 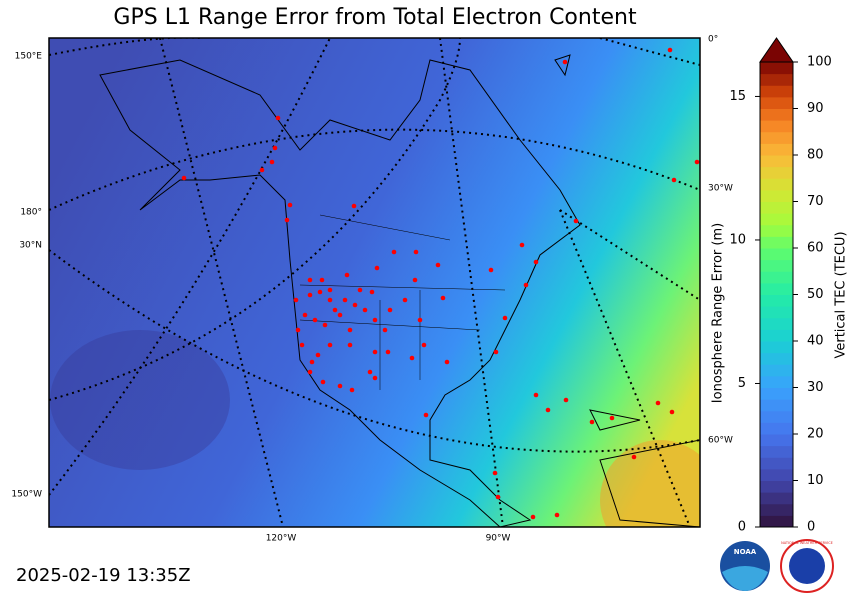 What do you see at coordinates (31, 213) in the screenshot?
I see `graticule-label: 180°` at bounding box center [31, 213].